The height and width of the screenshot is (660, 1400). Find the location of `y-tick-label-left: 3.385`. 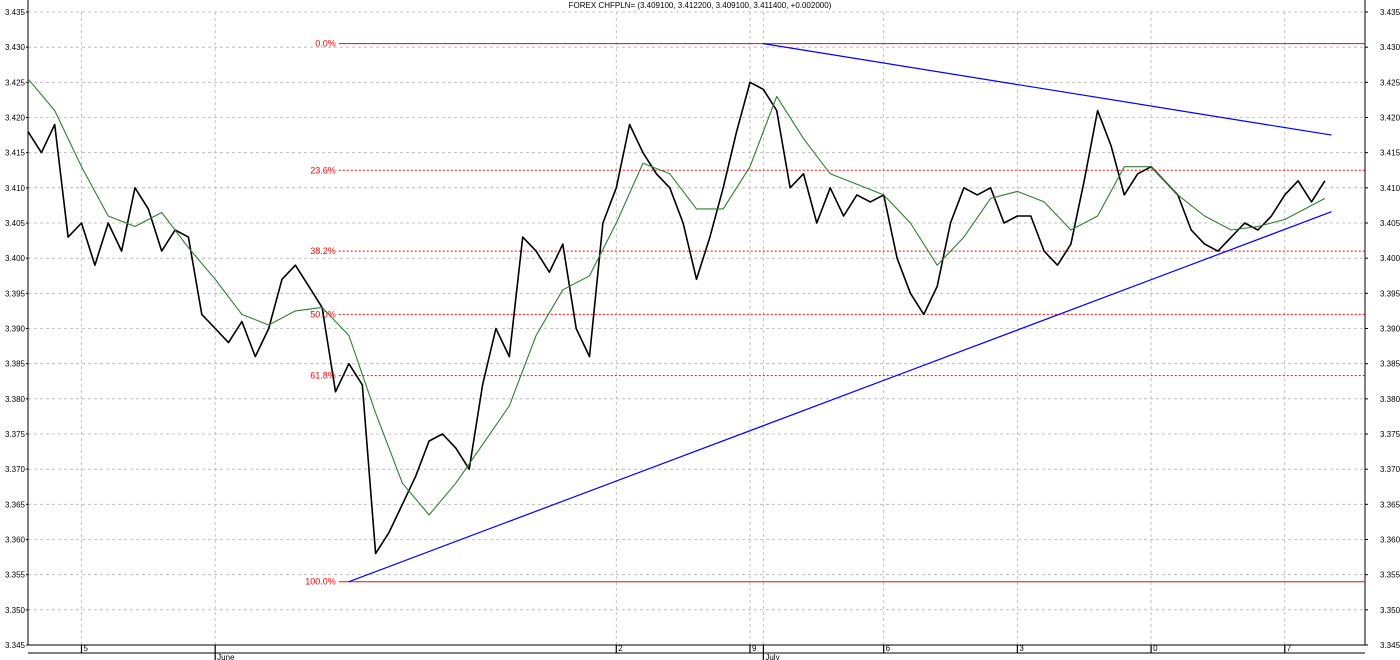

y-tick-label-left: 3.385 is located at coordinates (15, 364).